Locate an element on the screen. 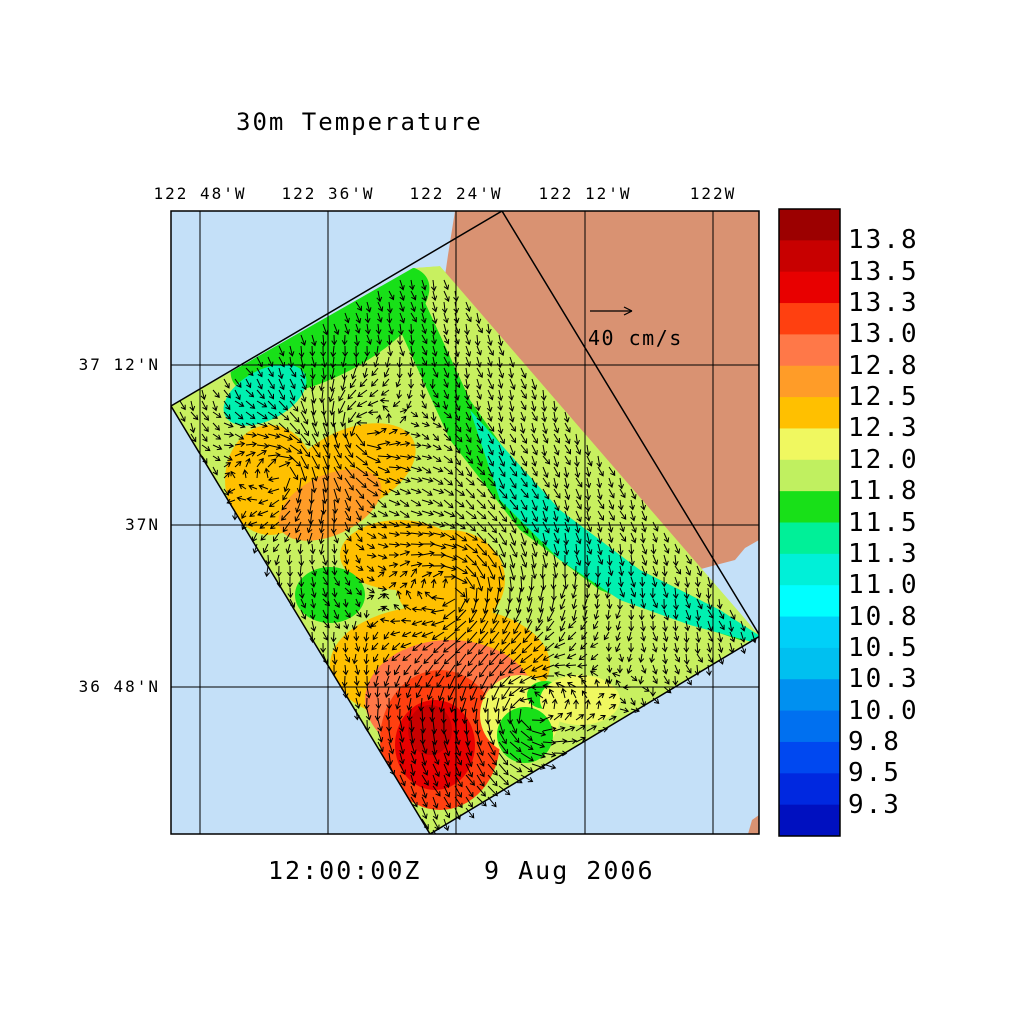 The height and width of the screenshot is (1024, 1024). lon-label-5: 122W is located at coordinates (713, 193).